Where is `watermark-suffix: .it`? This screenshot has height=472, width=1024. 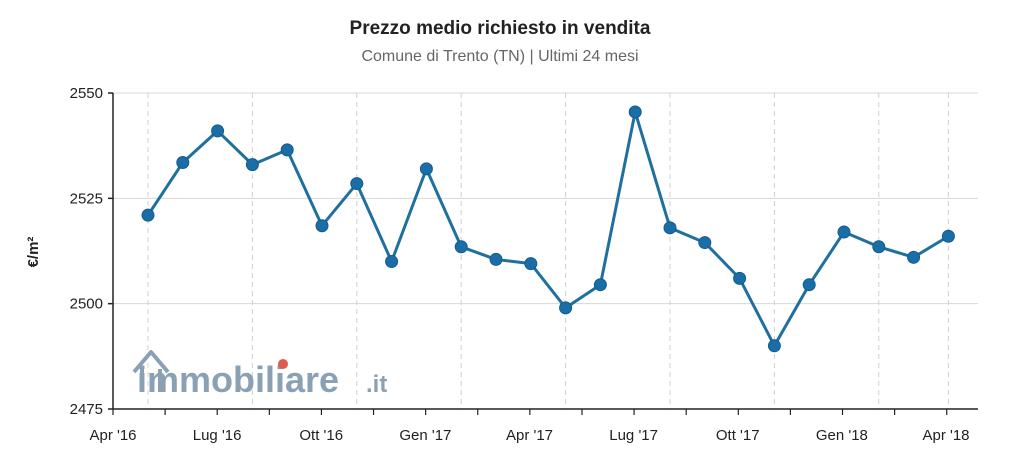 watermark-suffix: .it is located at coordinates (376, 384).